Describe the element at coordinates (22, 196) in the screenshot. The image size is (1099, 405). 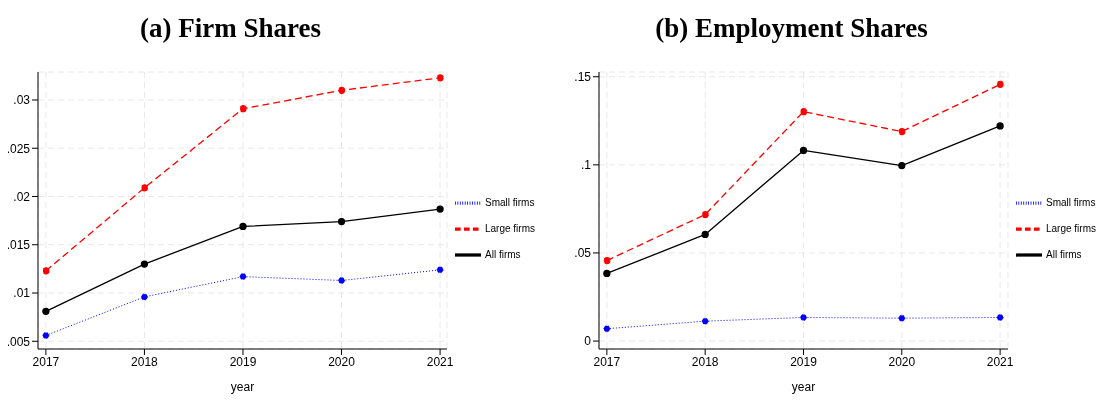
I see `y-tick-label: .02` at that location.